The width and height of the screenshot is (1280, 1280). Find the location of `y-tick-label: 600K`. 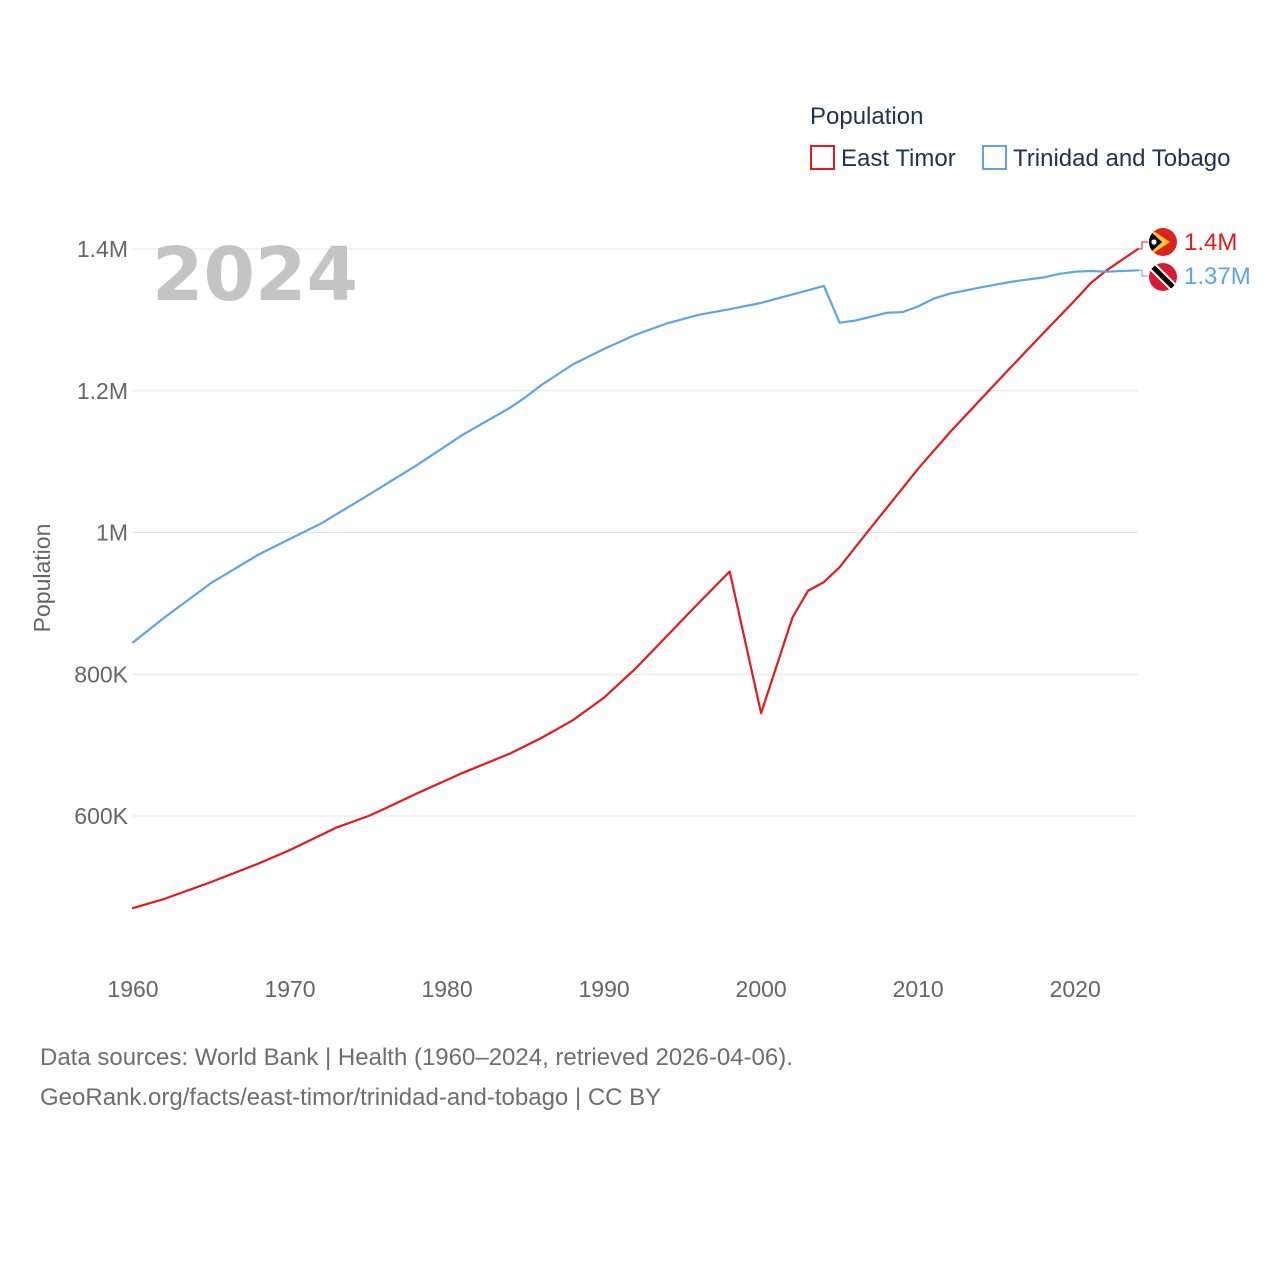

y-tick-label: 600K is located at coordinates (101, 816).